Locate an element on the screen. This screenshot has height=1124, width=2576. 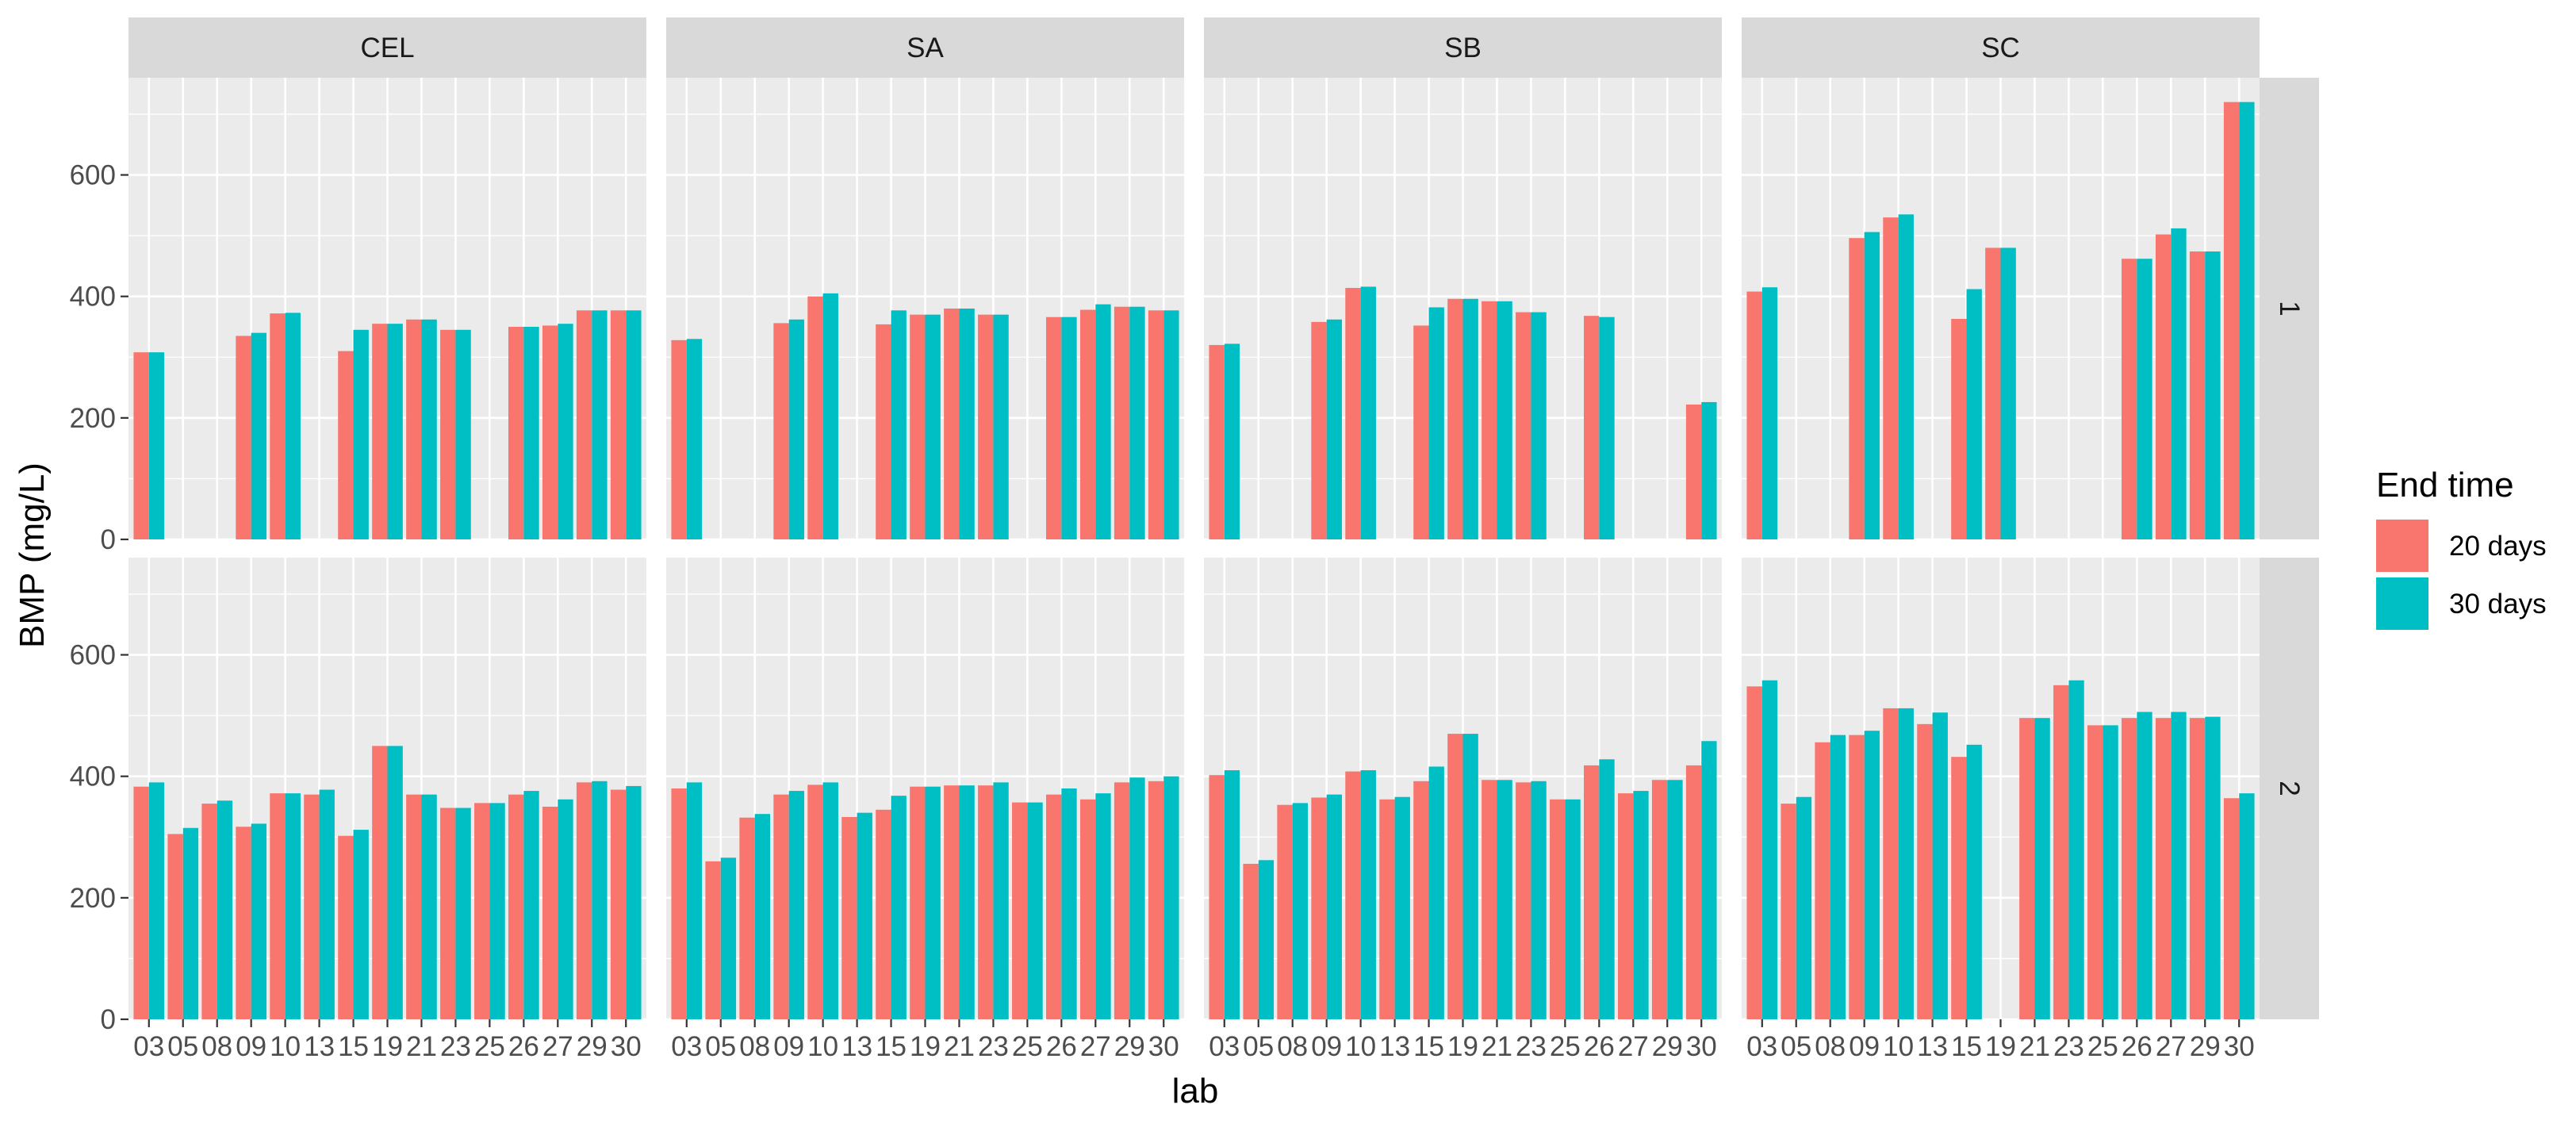
bar-sb-1-03-30d is located at coordinates (1232, 441).